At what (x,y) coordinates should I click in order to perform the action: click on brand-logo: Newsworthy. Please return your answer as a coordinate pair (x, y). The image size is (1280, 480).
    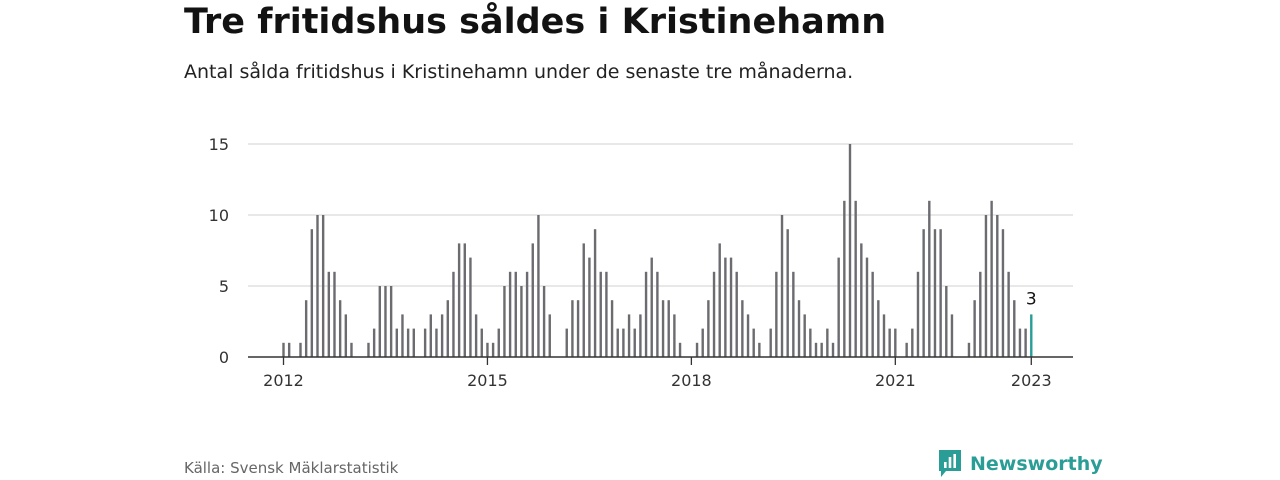
    Looking at the image, I should click on (1020, 464).